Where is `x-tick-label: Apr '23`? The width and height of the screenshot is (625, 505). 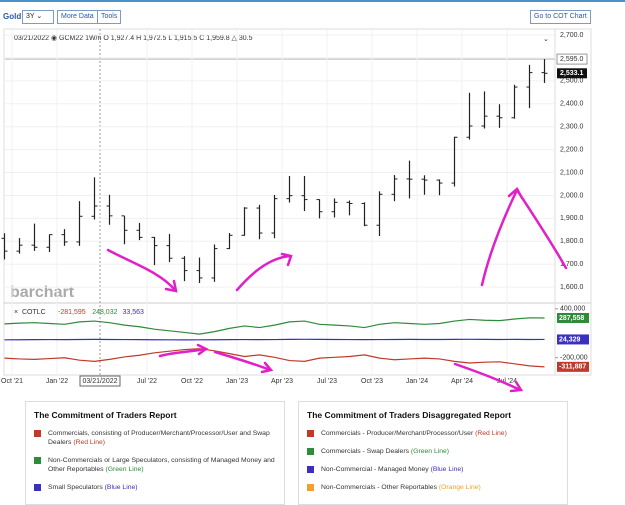 x-tick-label: Apr '23 is located at coordinates (282, 381).